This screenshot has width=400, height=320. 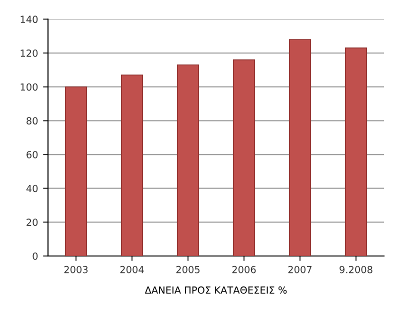 What do you see at coordinates (188, 270) in the screenshot?
I see `x-tick-label: 2005` at bounding box center [188, 270].